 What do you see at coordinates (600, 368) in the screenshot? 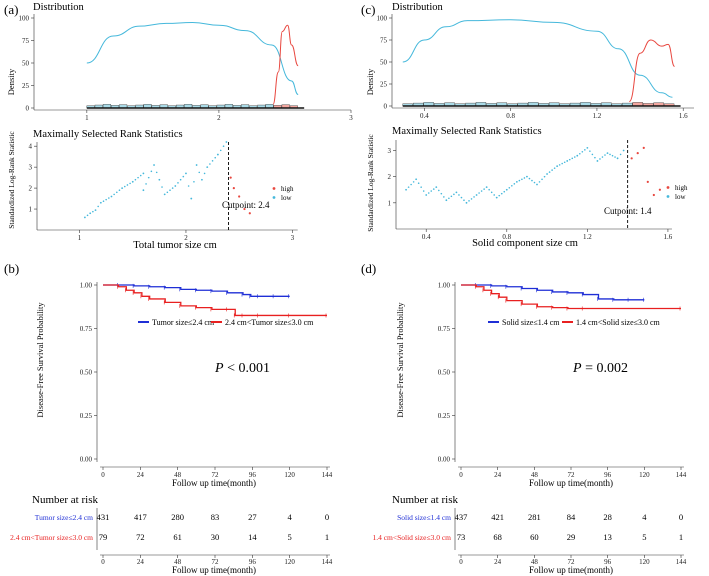
I see `pvalue-d: P = 0.002` at bounding box center [600, 368].